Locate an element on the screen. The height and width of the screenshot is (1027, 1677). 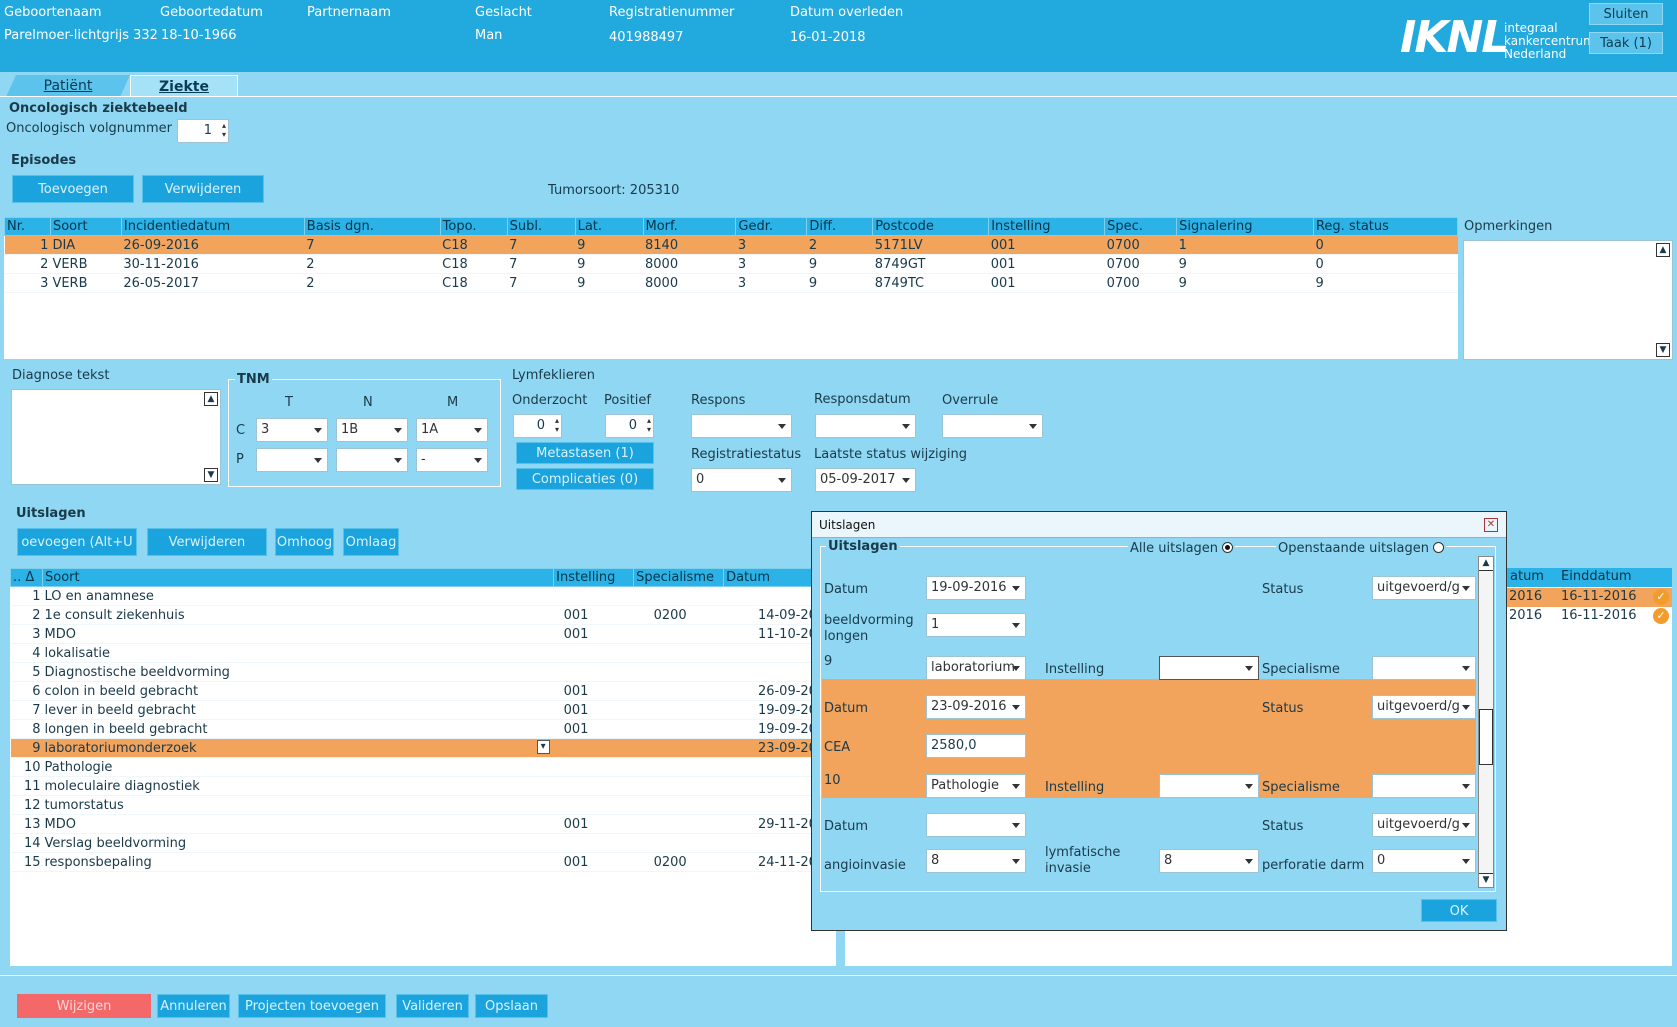
episode-col-header: Subl. is located at coordinates (541, 226).